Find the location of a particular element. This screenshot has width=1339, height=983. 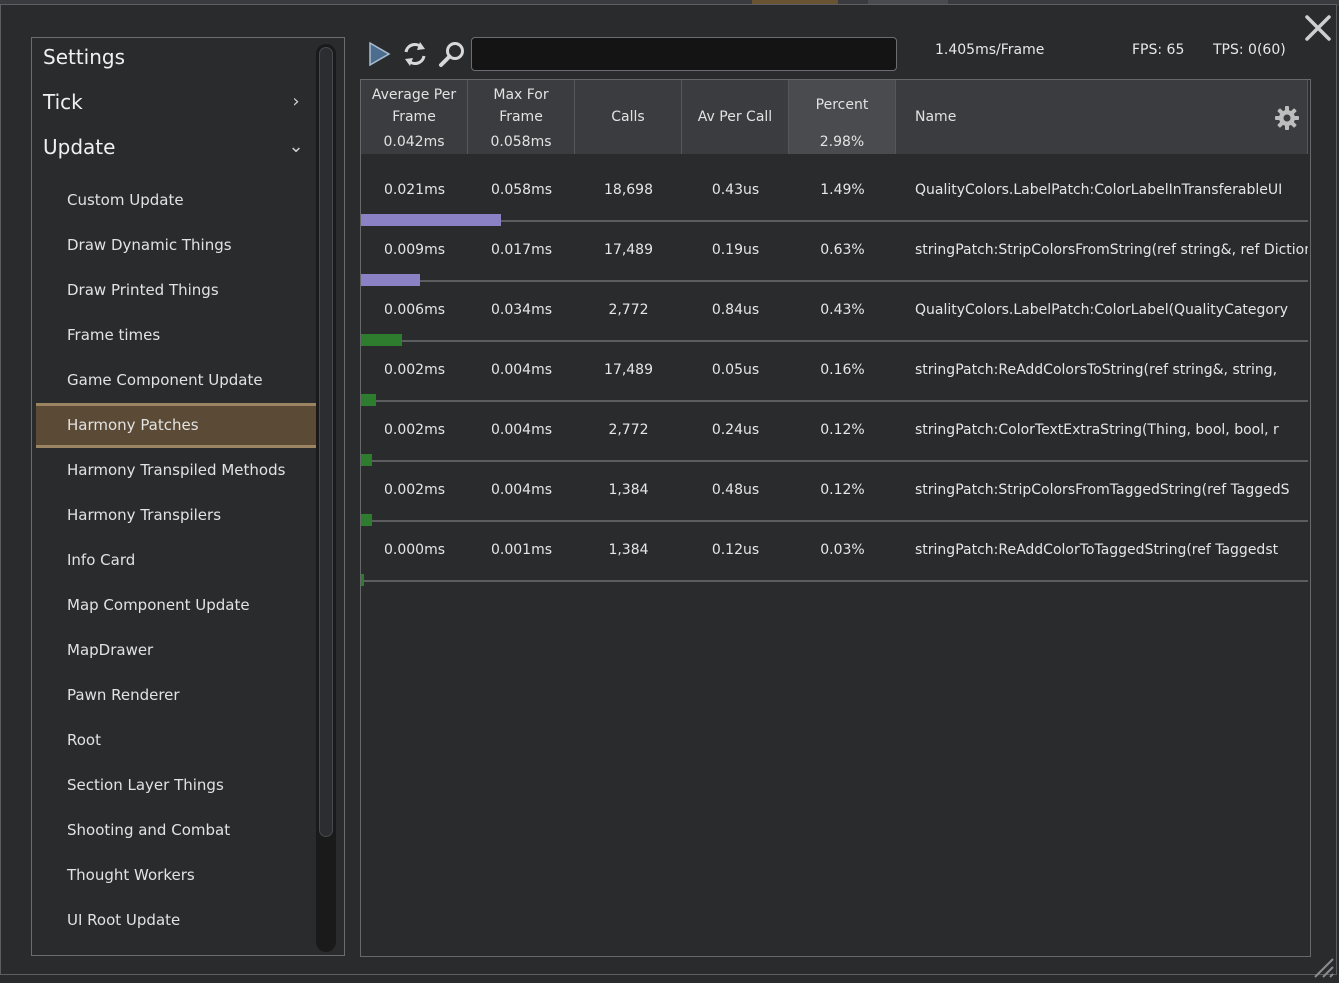

avg-per-frame-cell: 0.000ms is located at coordinates (414, 550).